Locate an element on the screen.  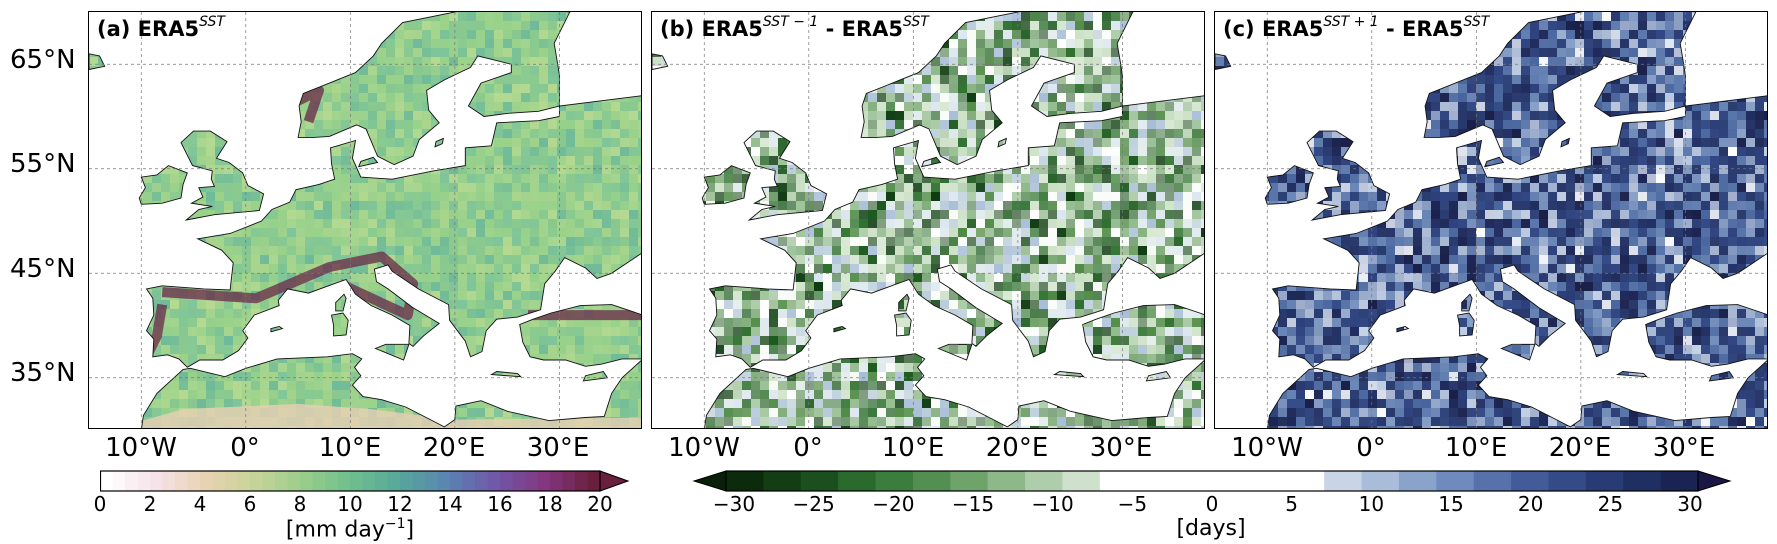
lat-label-35n: 35°N is located at coordinates (43, 373).